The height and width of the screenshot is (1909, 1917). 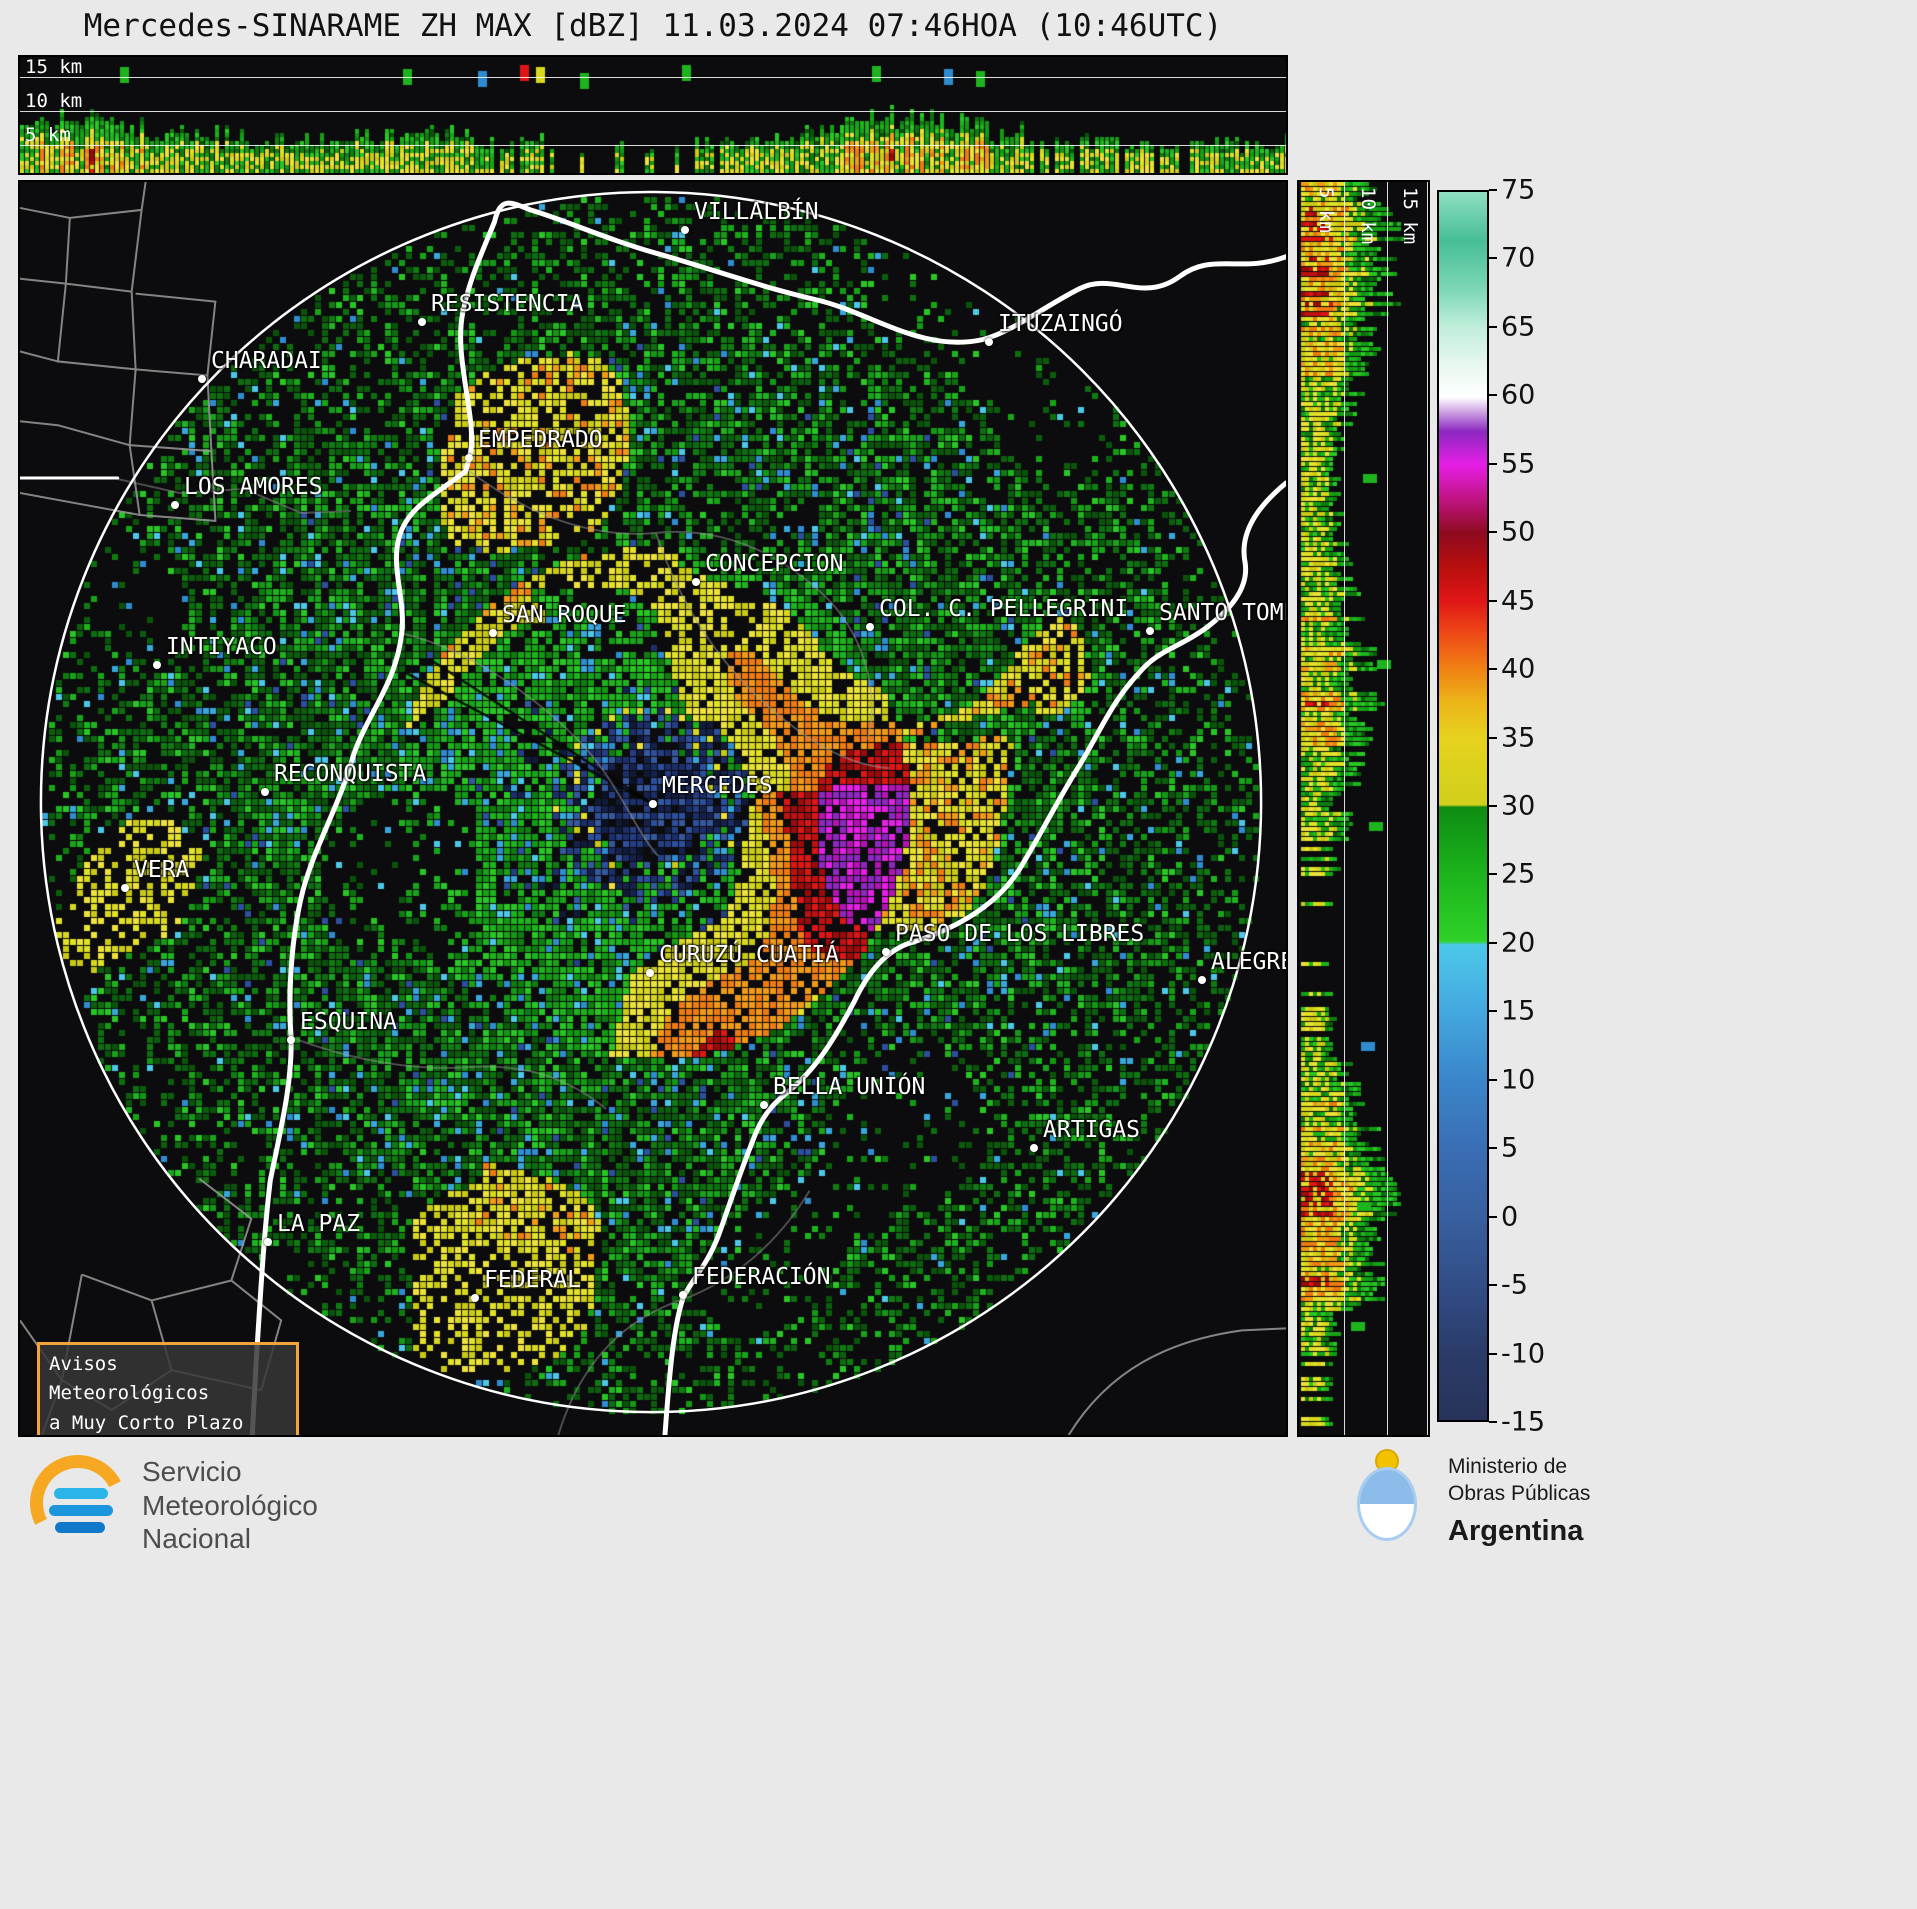 I want to click on colorbar-tick-label: 45, so click(x=1518, y=601).